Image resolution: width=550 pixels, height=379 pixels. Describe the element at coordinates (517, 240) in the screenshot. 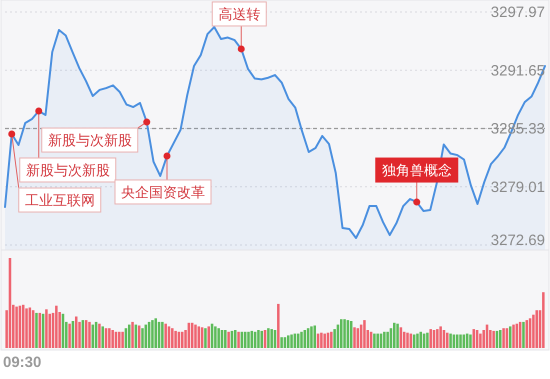

I see `y-tick-label: 3272.69` at that location.